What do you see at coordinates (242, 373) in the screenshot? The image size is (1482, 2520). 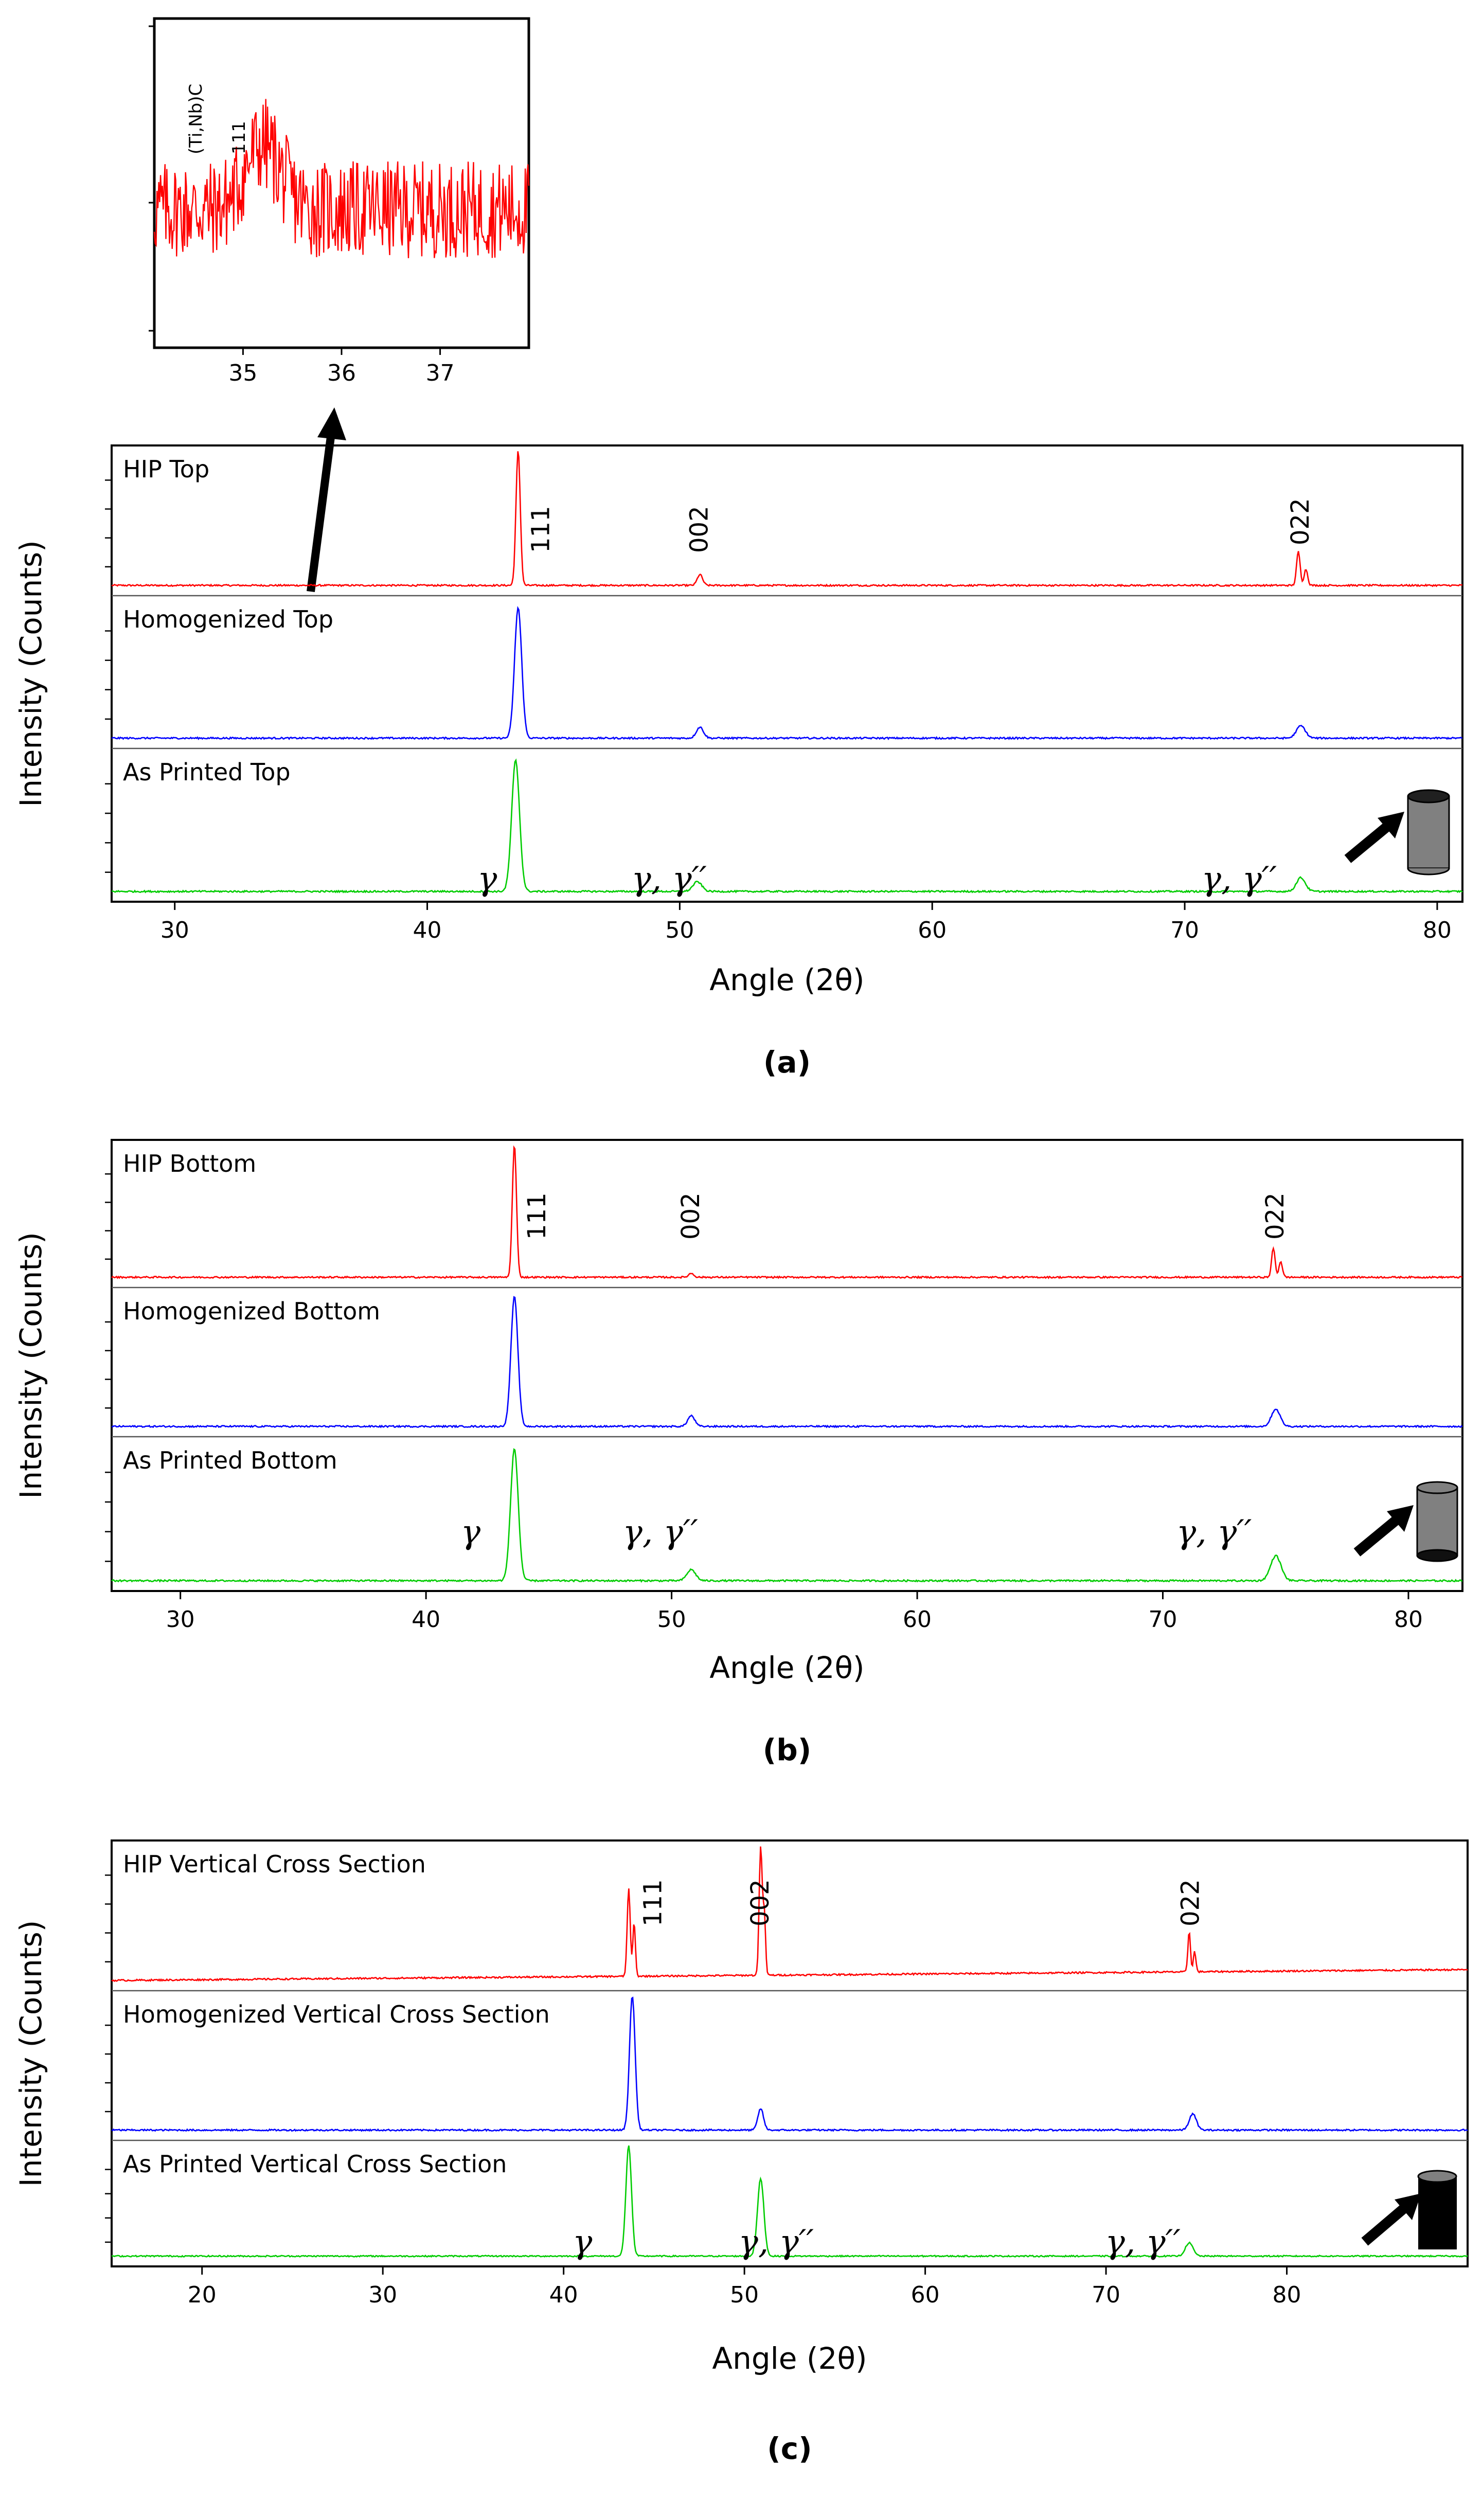 I see `inset-x-tick-label: 35` at bounding box center [242, 373].